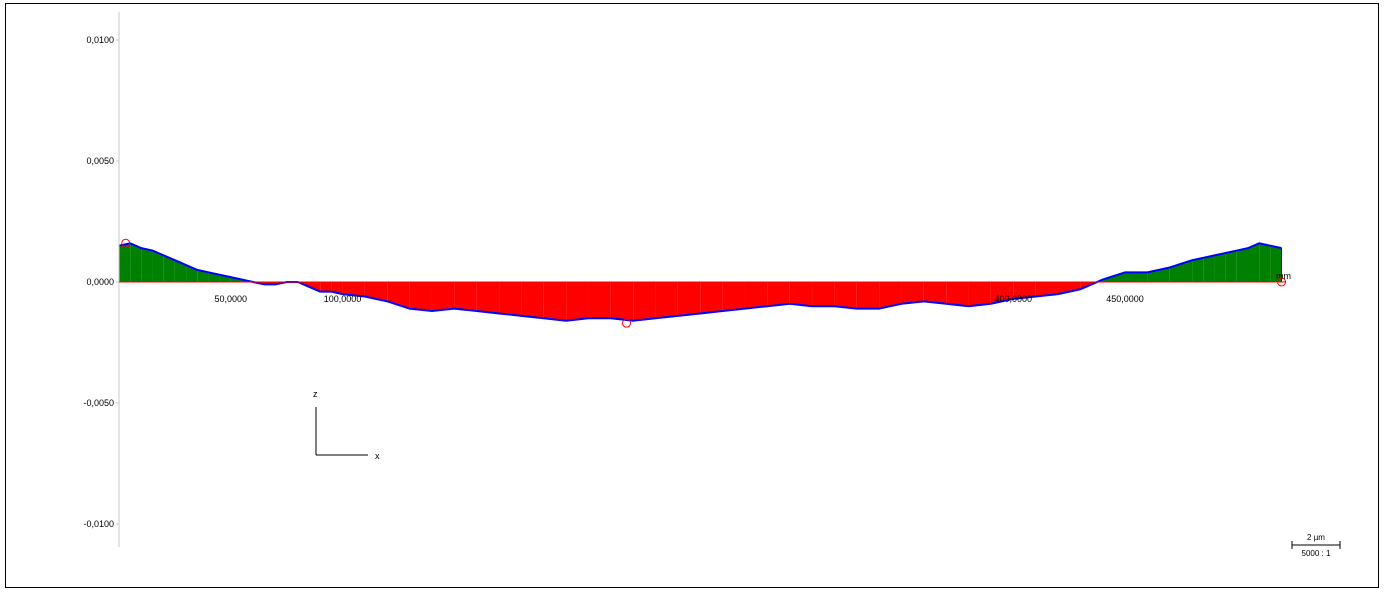 This screenshot has width=1384, height=592. I want to click on x-indicator-label: x, so click(377, 456).